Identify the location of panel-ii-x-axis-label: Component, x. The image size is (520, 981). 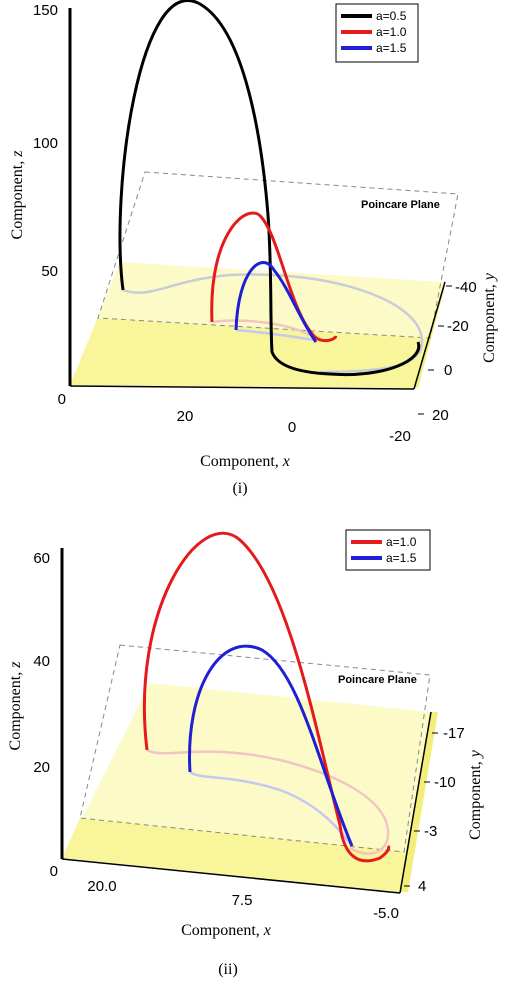
(226, 930).